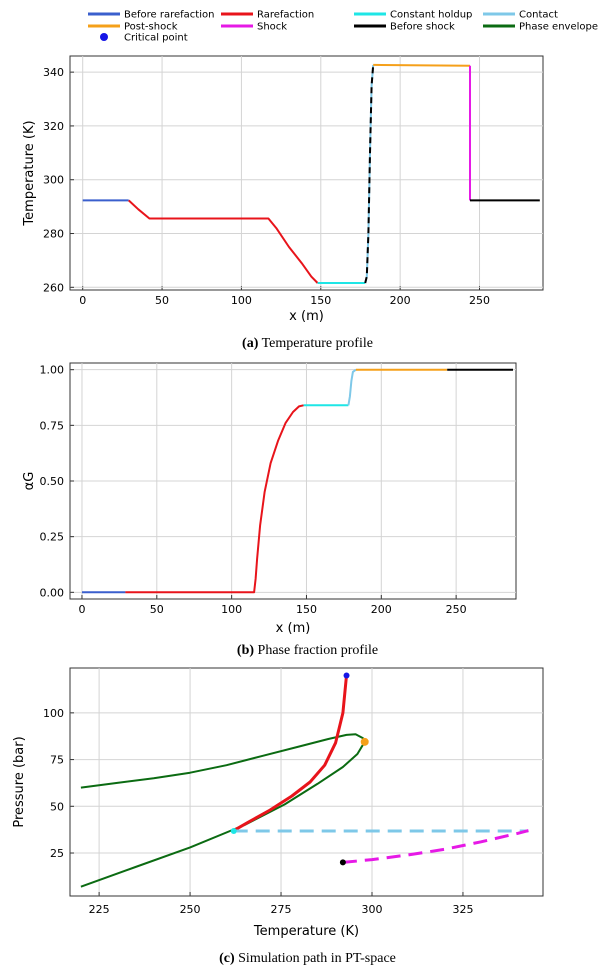  What do you see at coordinates (57, 853) in the screenshot?
I see `y-tick-label: 25` at bounding box center [57, 853].